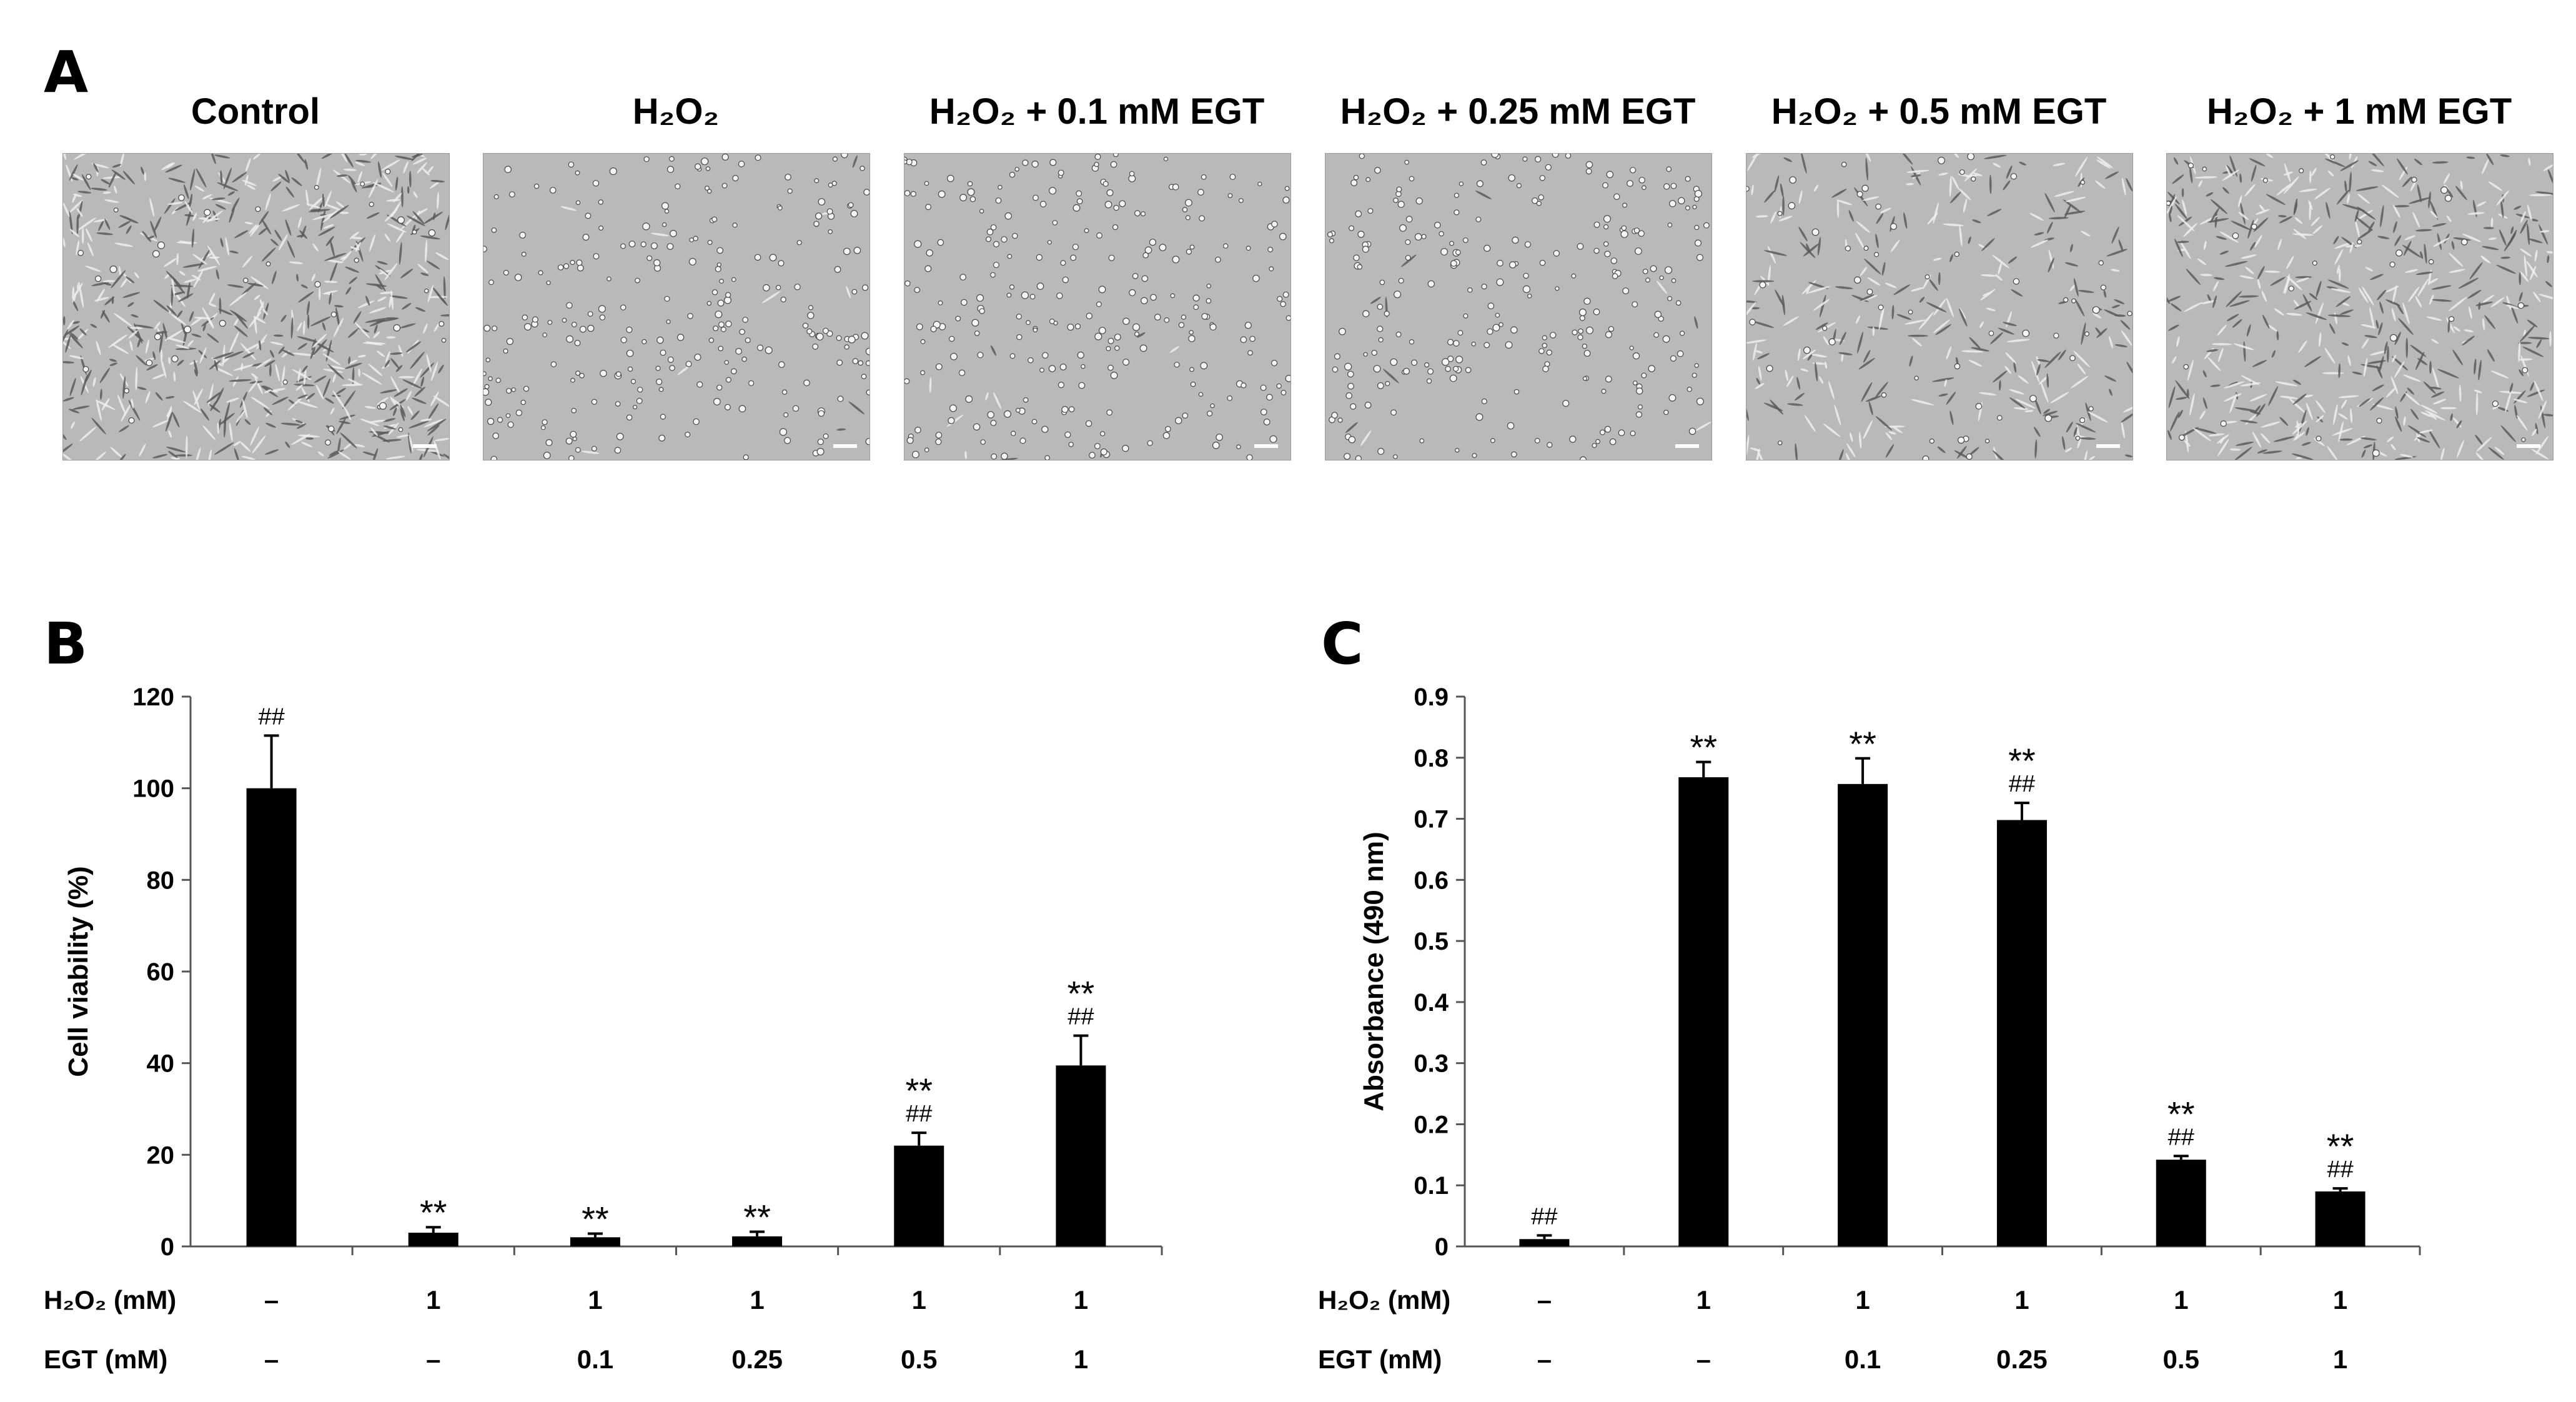 The width and height of the screenshot is (2576, 1402). Describe the element at coordinates (1342, 643) in the screenshot. I see `panel-c-letter: C` at that location.